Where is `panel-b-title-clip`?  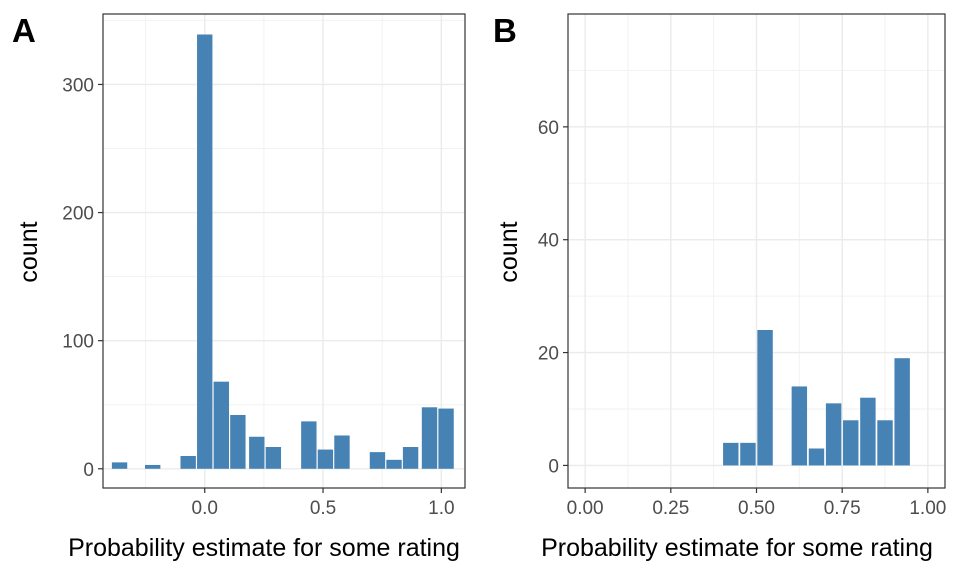 panel-b-title-clip is located at coordinates (959, 546).